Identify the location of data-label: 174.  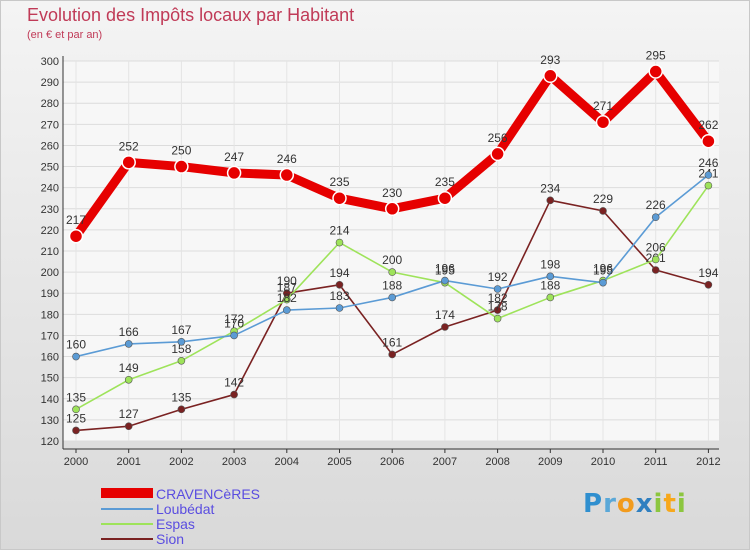
(445, 315).